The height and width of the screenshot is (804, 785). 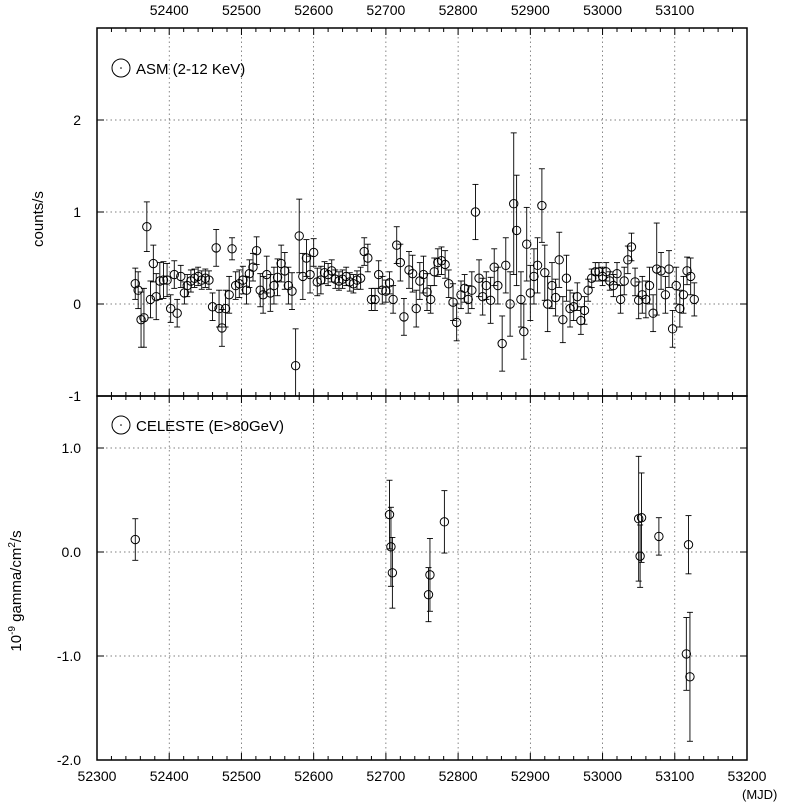 I want to click on top-x-tick-label: 52600, so click(x=313, y=10).